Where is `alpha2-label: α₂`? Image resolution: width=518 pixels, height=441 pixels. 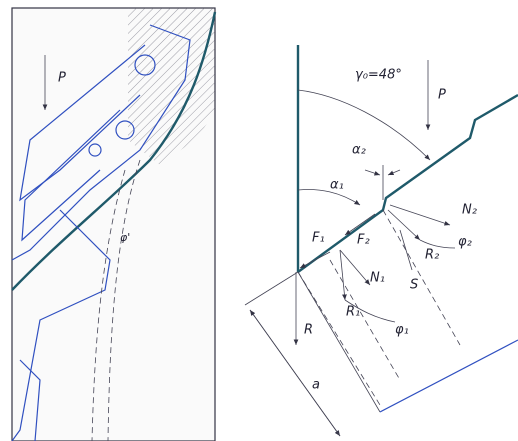 alpha2-label: α₂ is located at coordinates (359, 150).